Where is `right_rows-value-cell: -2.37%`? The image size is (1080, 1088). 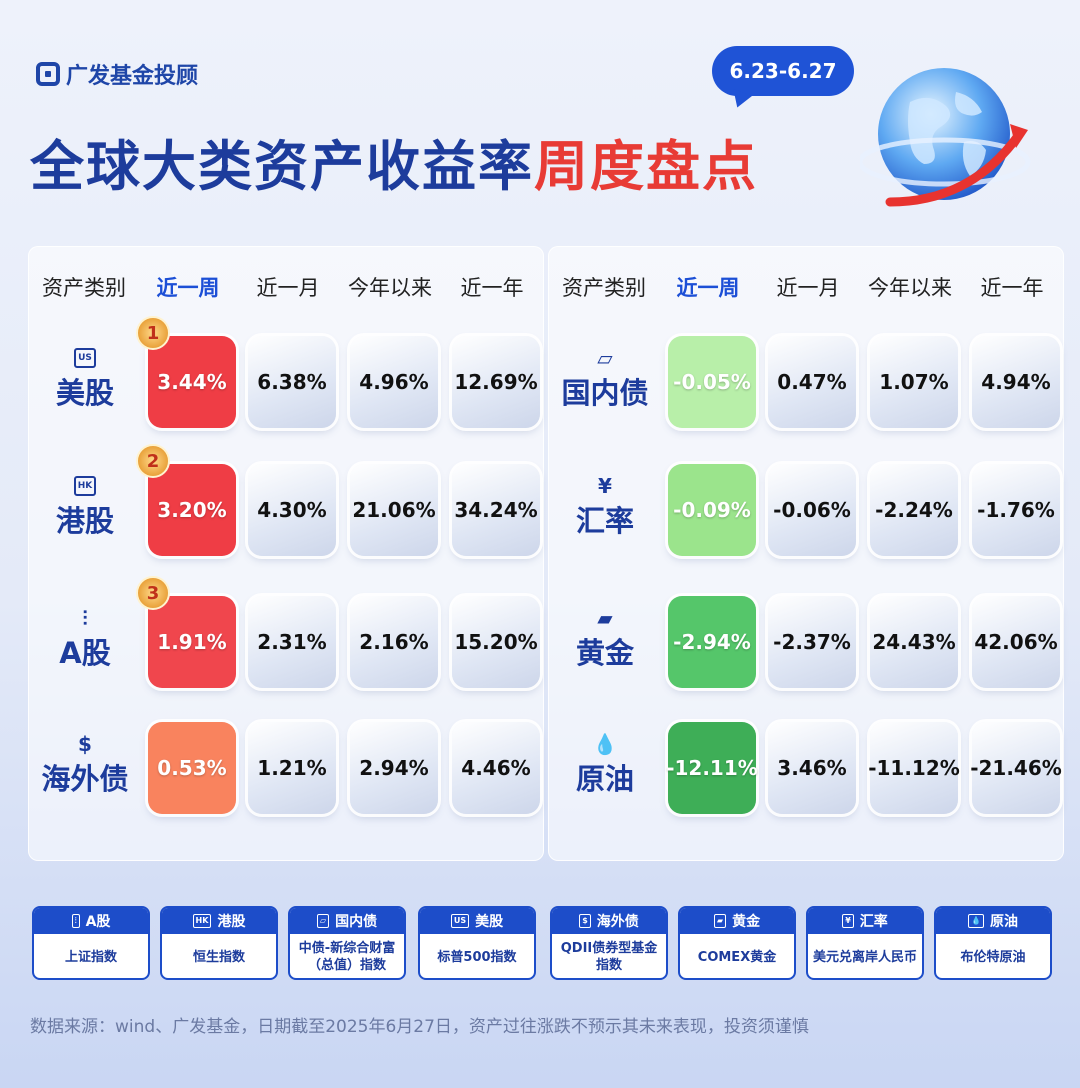
right_rows-value-cell: -2.37% is located at coordinates (812, 642).